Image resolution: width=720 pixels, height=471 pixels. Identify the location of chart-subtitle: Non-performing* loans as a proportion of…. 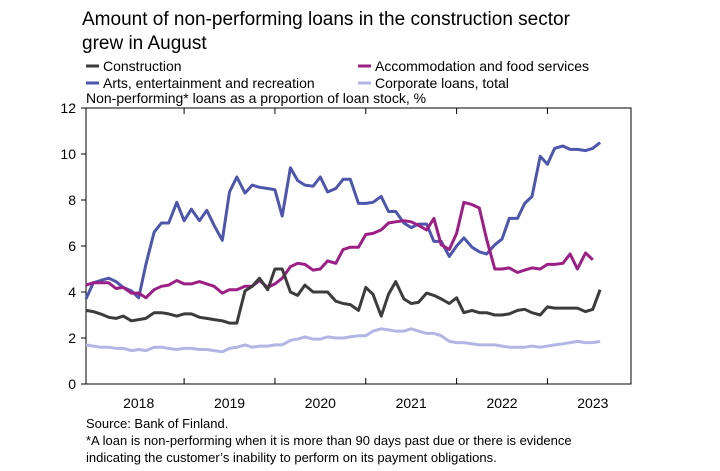
(256, 98).